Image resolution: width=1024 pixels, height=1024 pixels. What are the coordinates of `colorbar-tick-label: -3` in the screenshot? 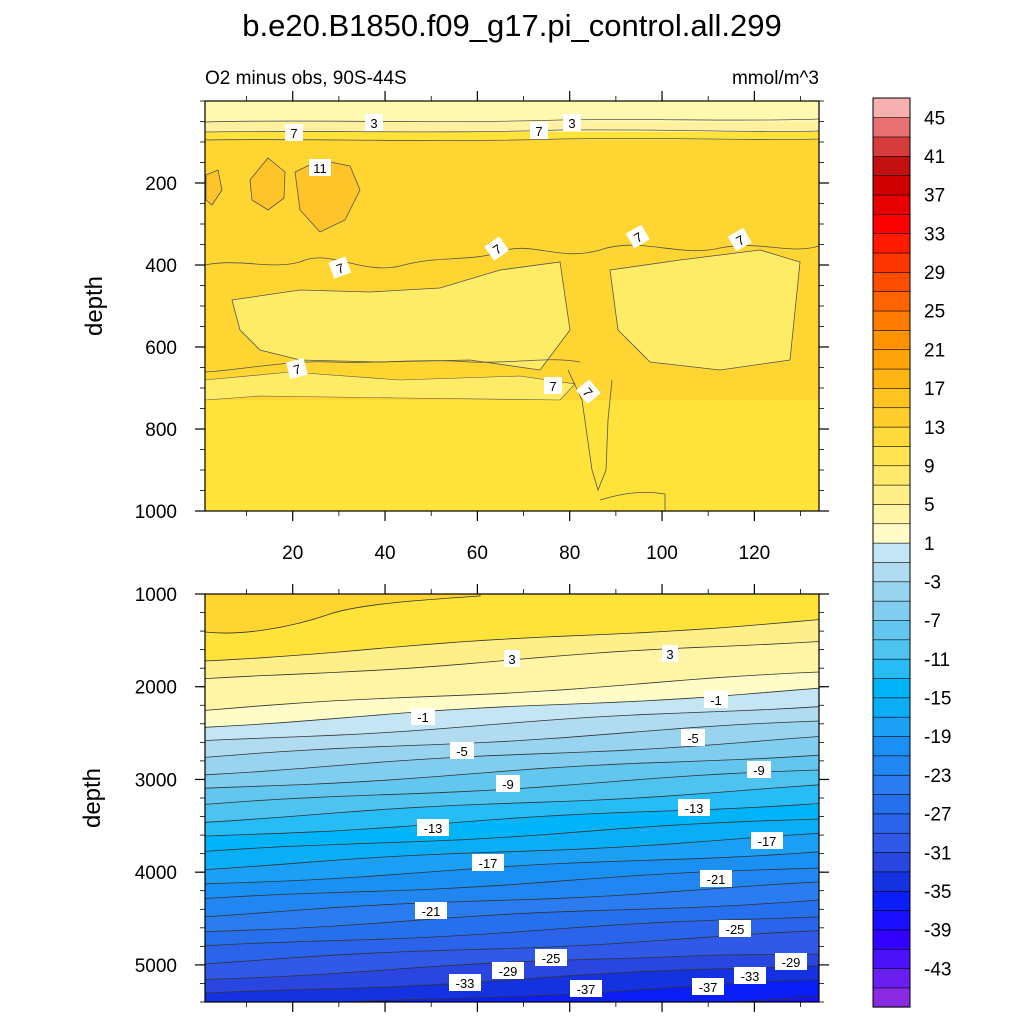 It's located at (932, 583).